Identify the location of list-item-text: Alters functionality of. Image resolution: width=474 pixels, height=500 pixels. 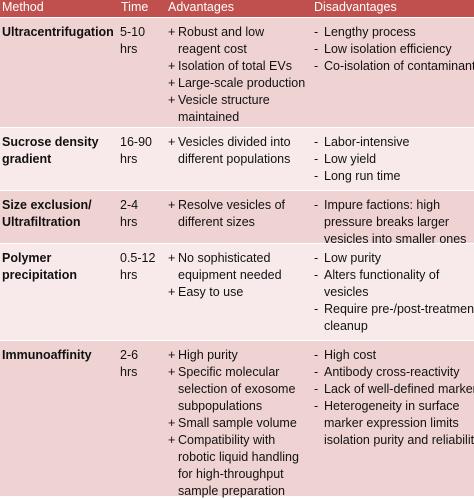
(382, 275).